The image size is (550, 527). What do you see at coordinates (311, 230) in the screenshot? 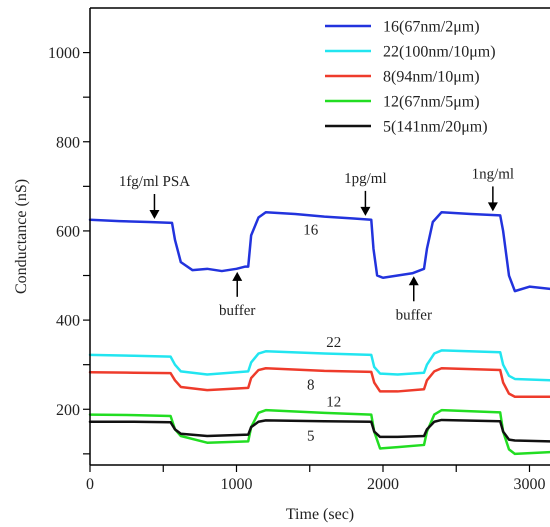
I see `annotation: 16` at bounding box center [311, 230].